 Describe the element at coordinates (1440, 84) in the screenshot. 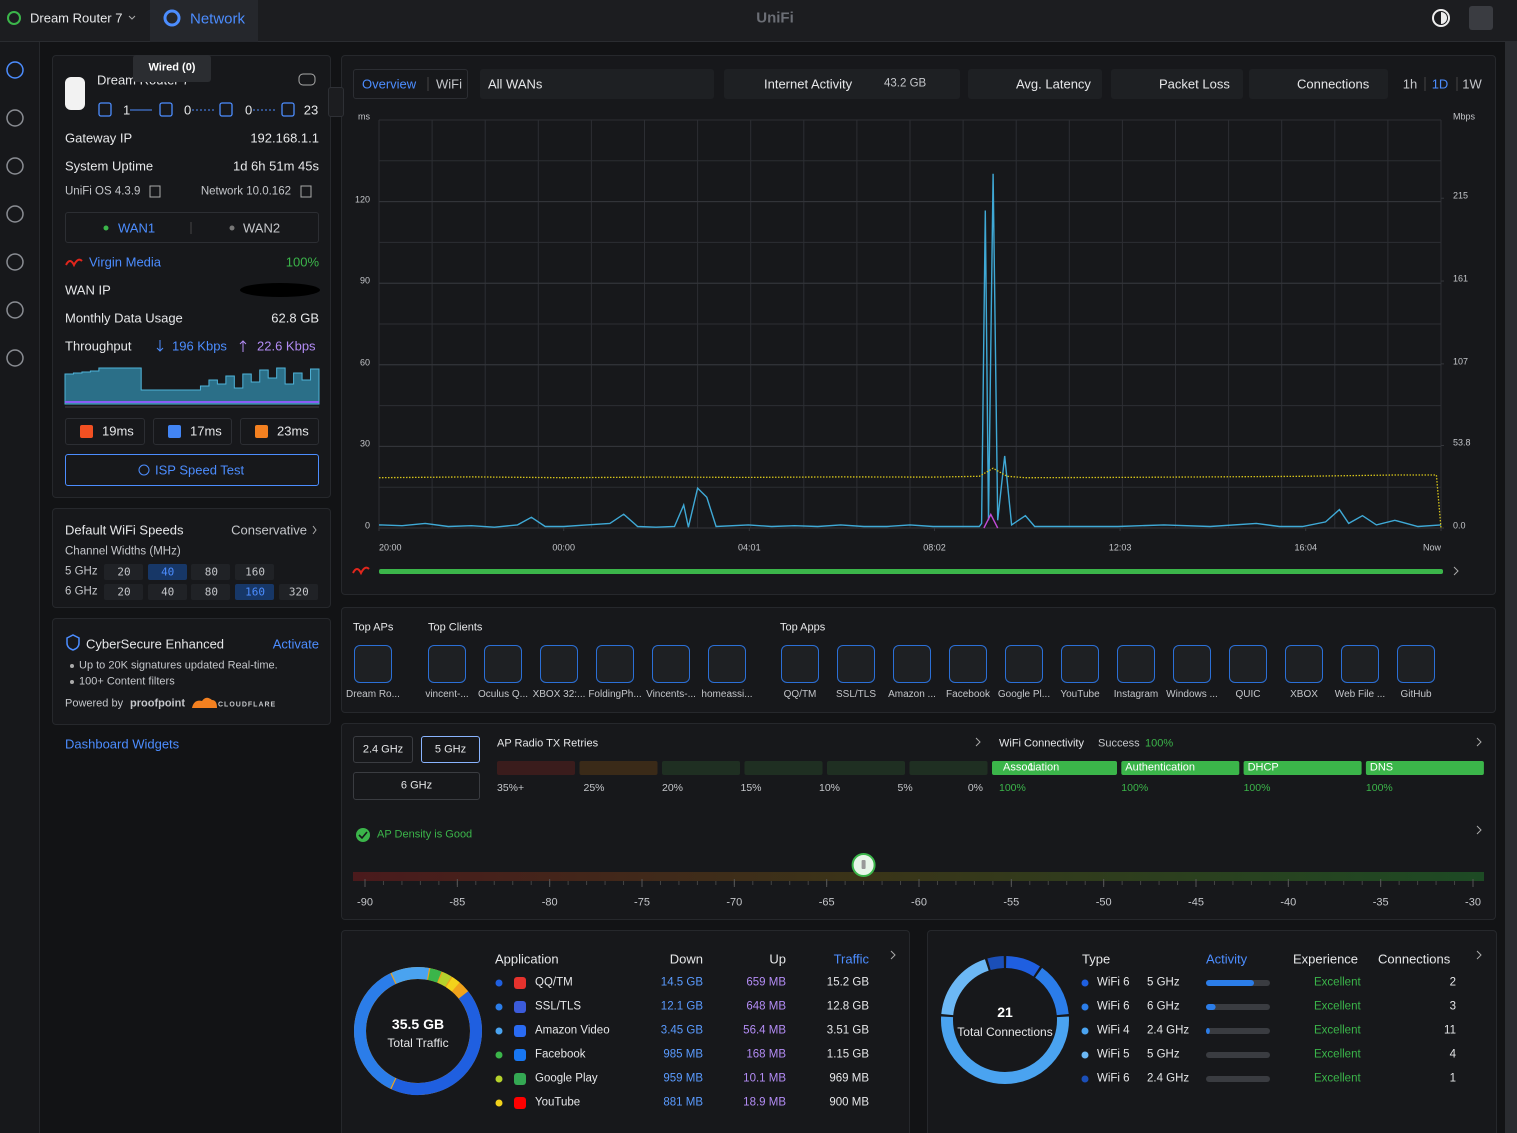

I see `range-option: 1D` at that location.